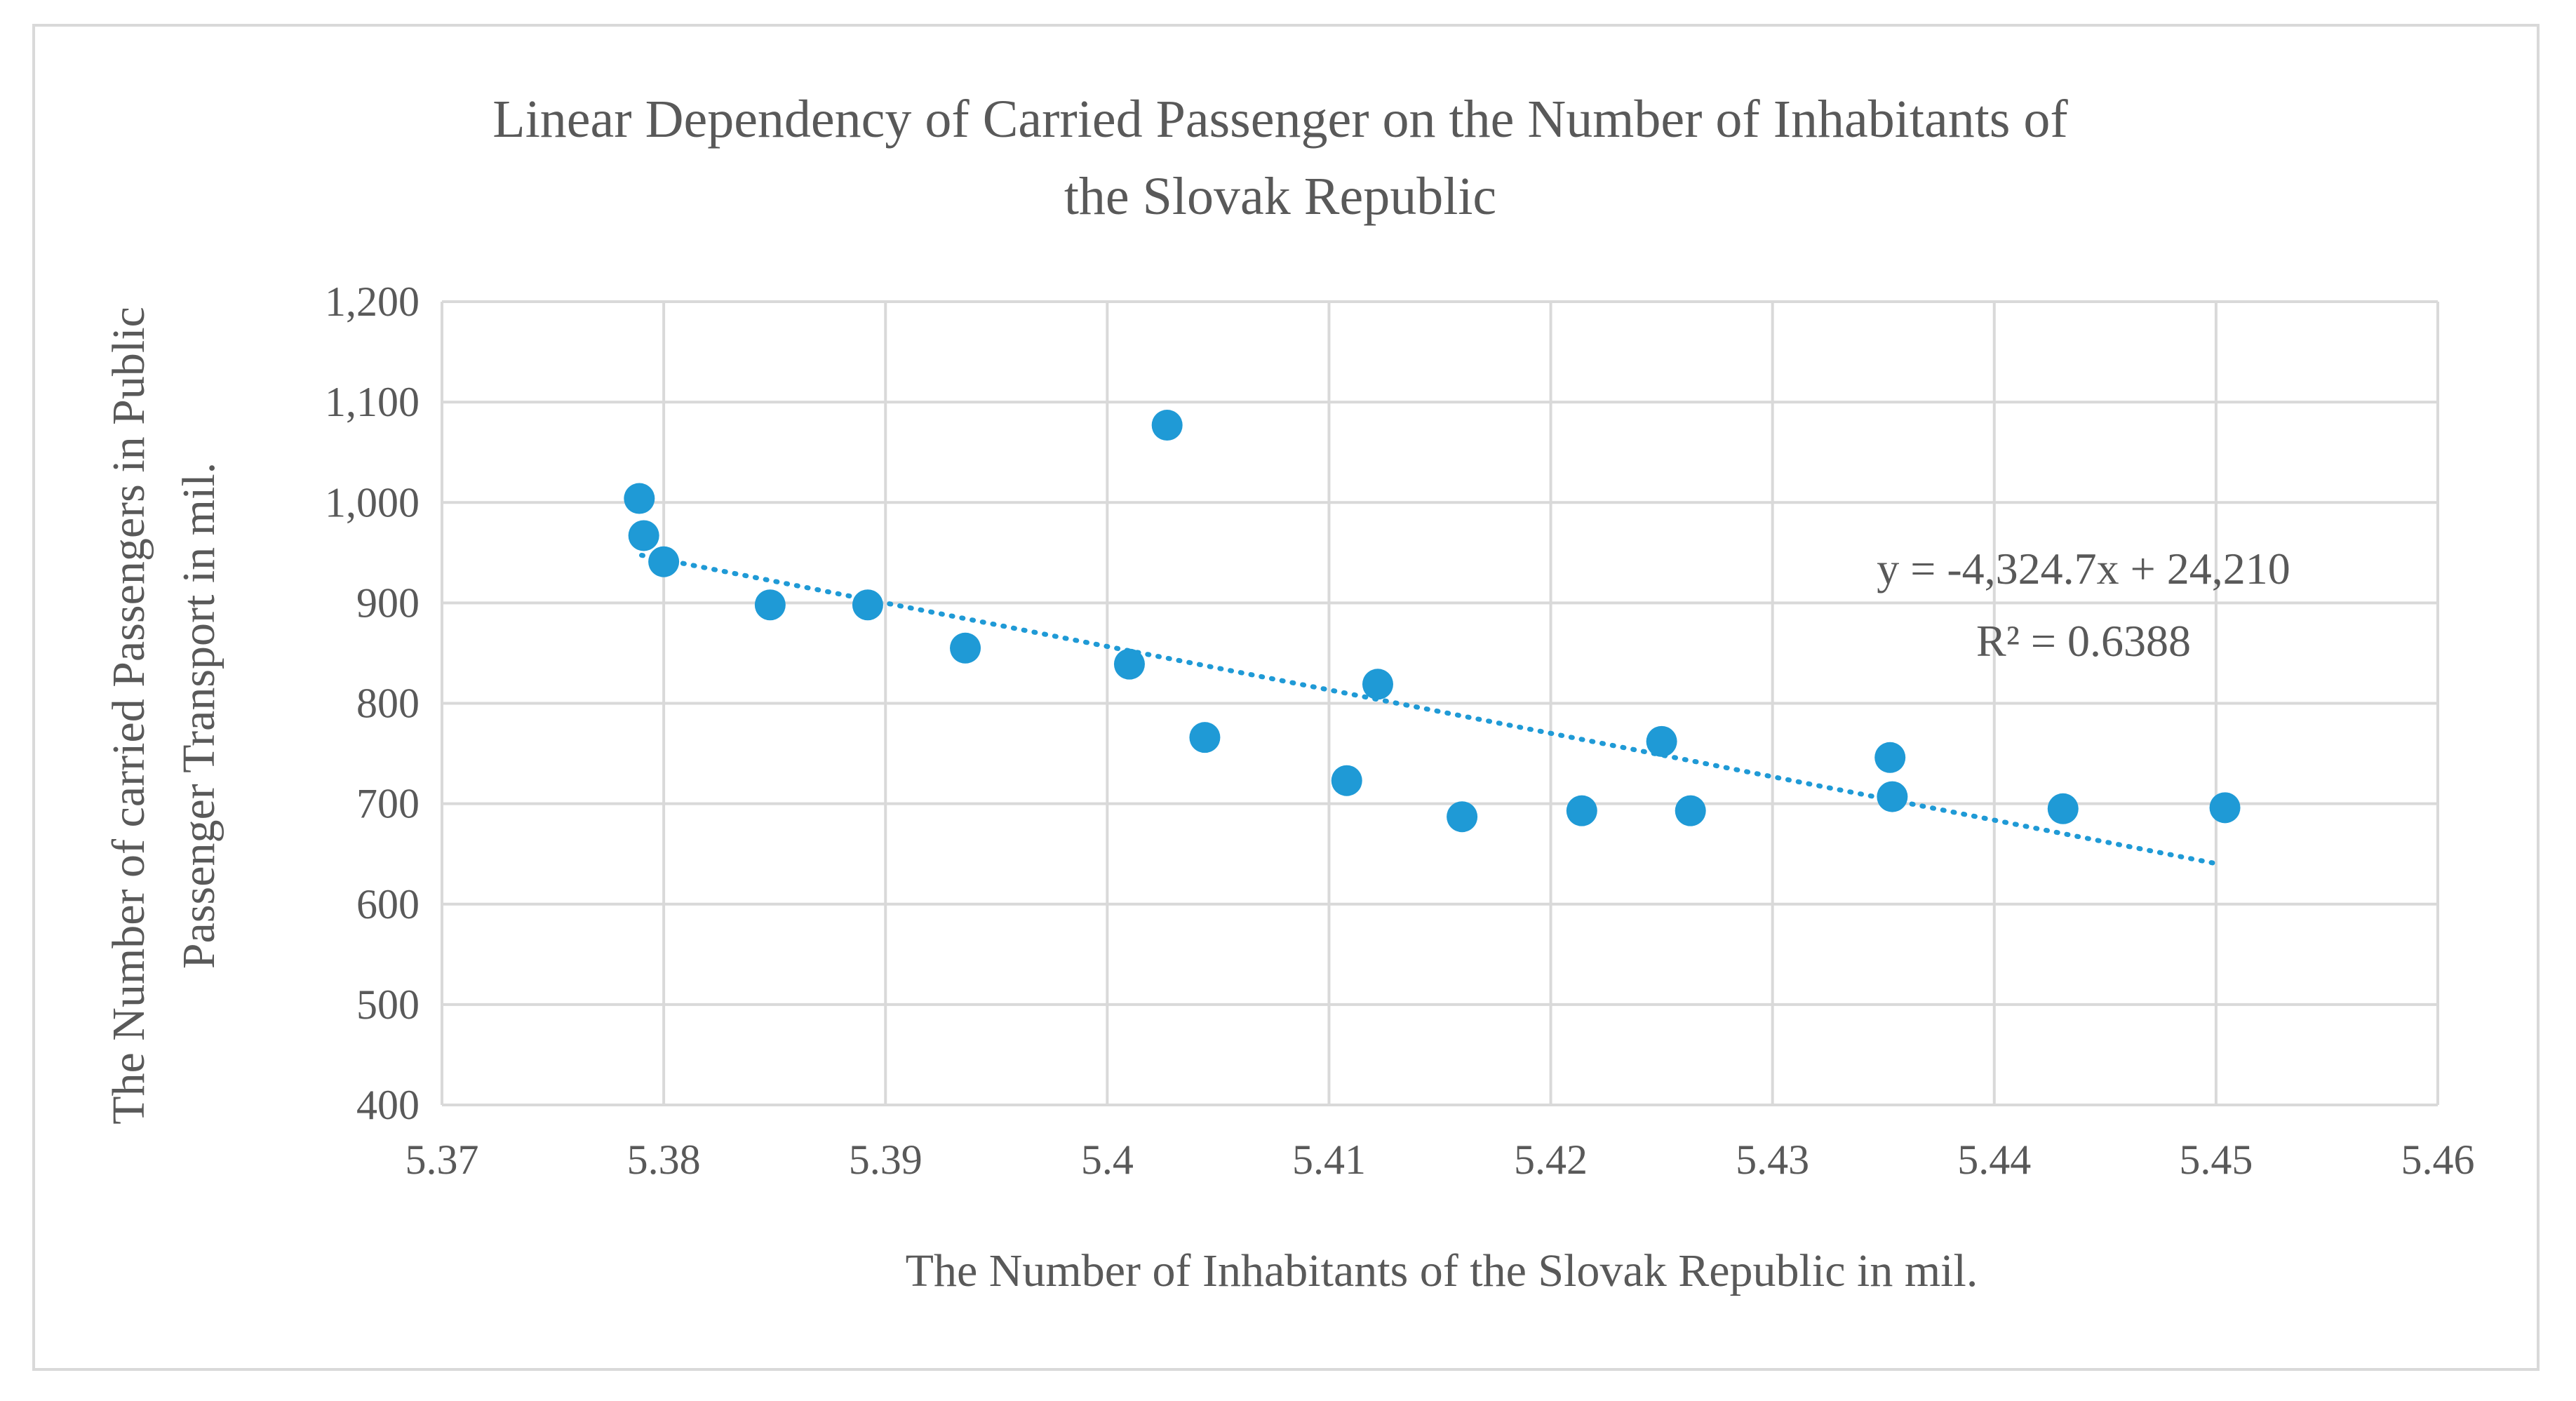 The height and width of the screenshot is (1401, 2576). What do you see at coordinates (1551, 1160) in the screenshot?
I see `x-tick-label: 5.42` at bounding box center [1551, 1160].